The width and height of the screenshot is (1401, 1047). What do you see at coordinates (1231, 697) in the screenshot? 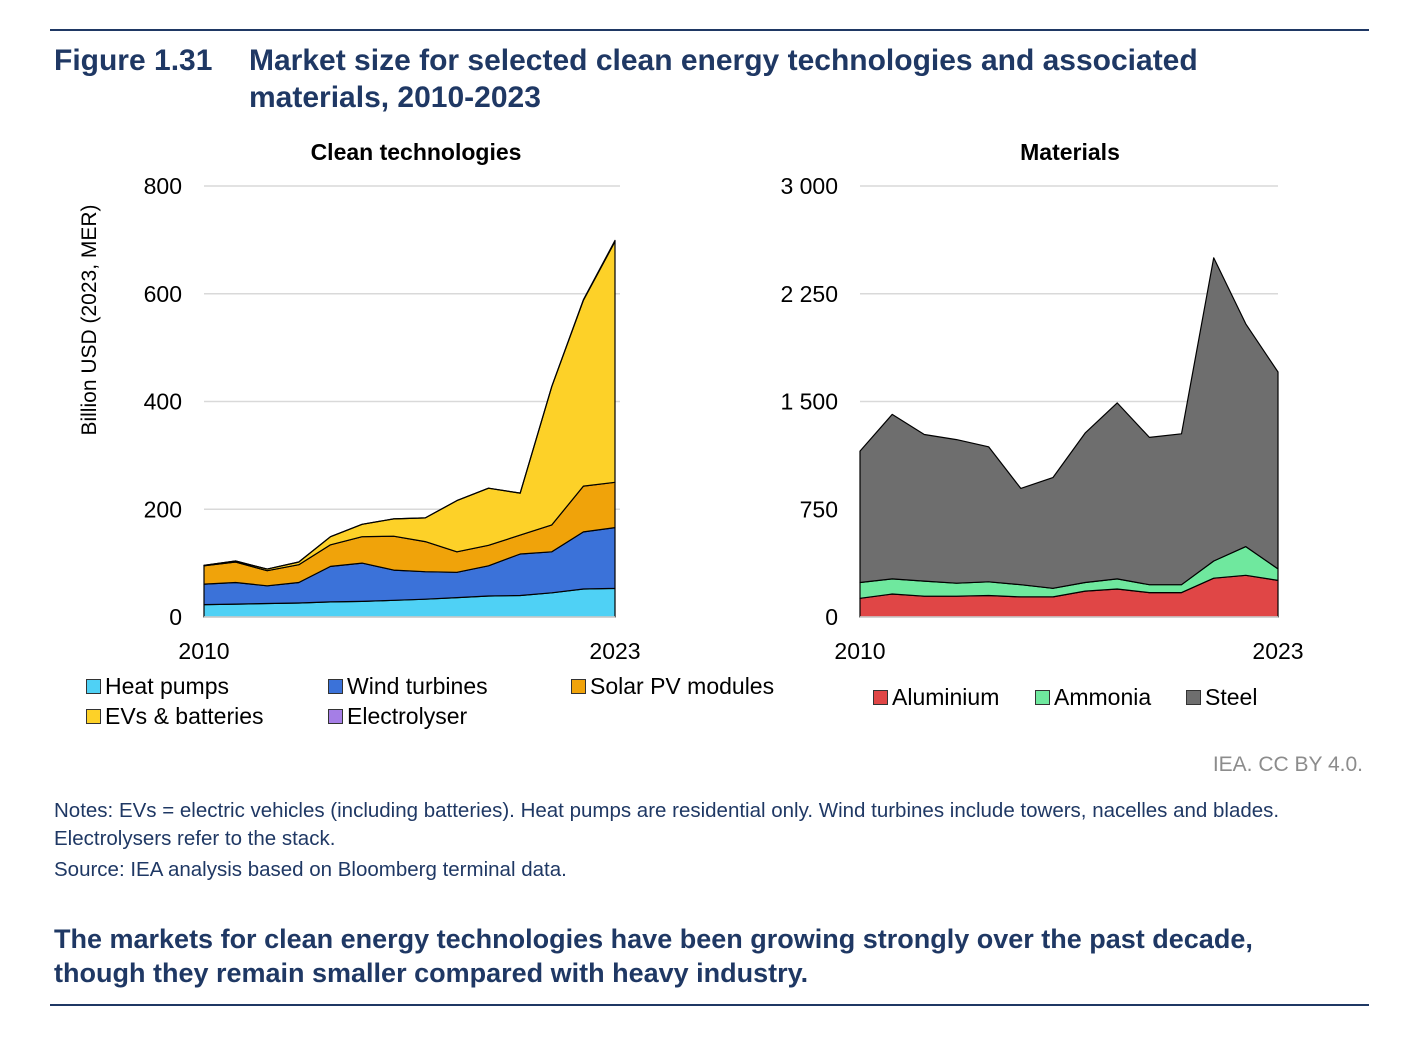
I see `legend-label-steel: Steel` at bounding box center [1231, 697].